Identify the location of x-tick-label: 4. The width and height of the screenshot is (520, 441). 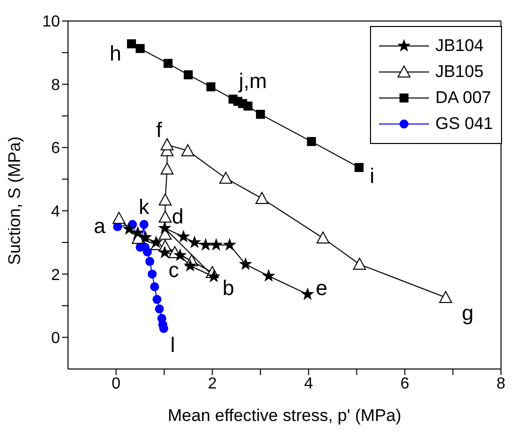
(309, 383).